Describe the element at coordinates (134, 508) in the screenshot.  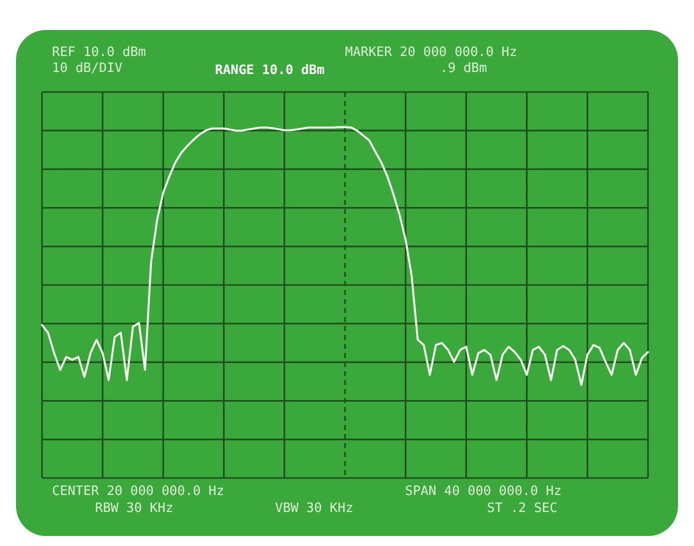
I see `text: RBW 30 KHz` at that location.